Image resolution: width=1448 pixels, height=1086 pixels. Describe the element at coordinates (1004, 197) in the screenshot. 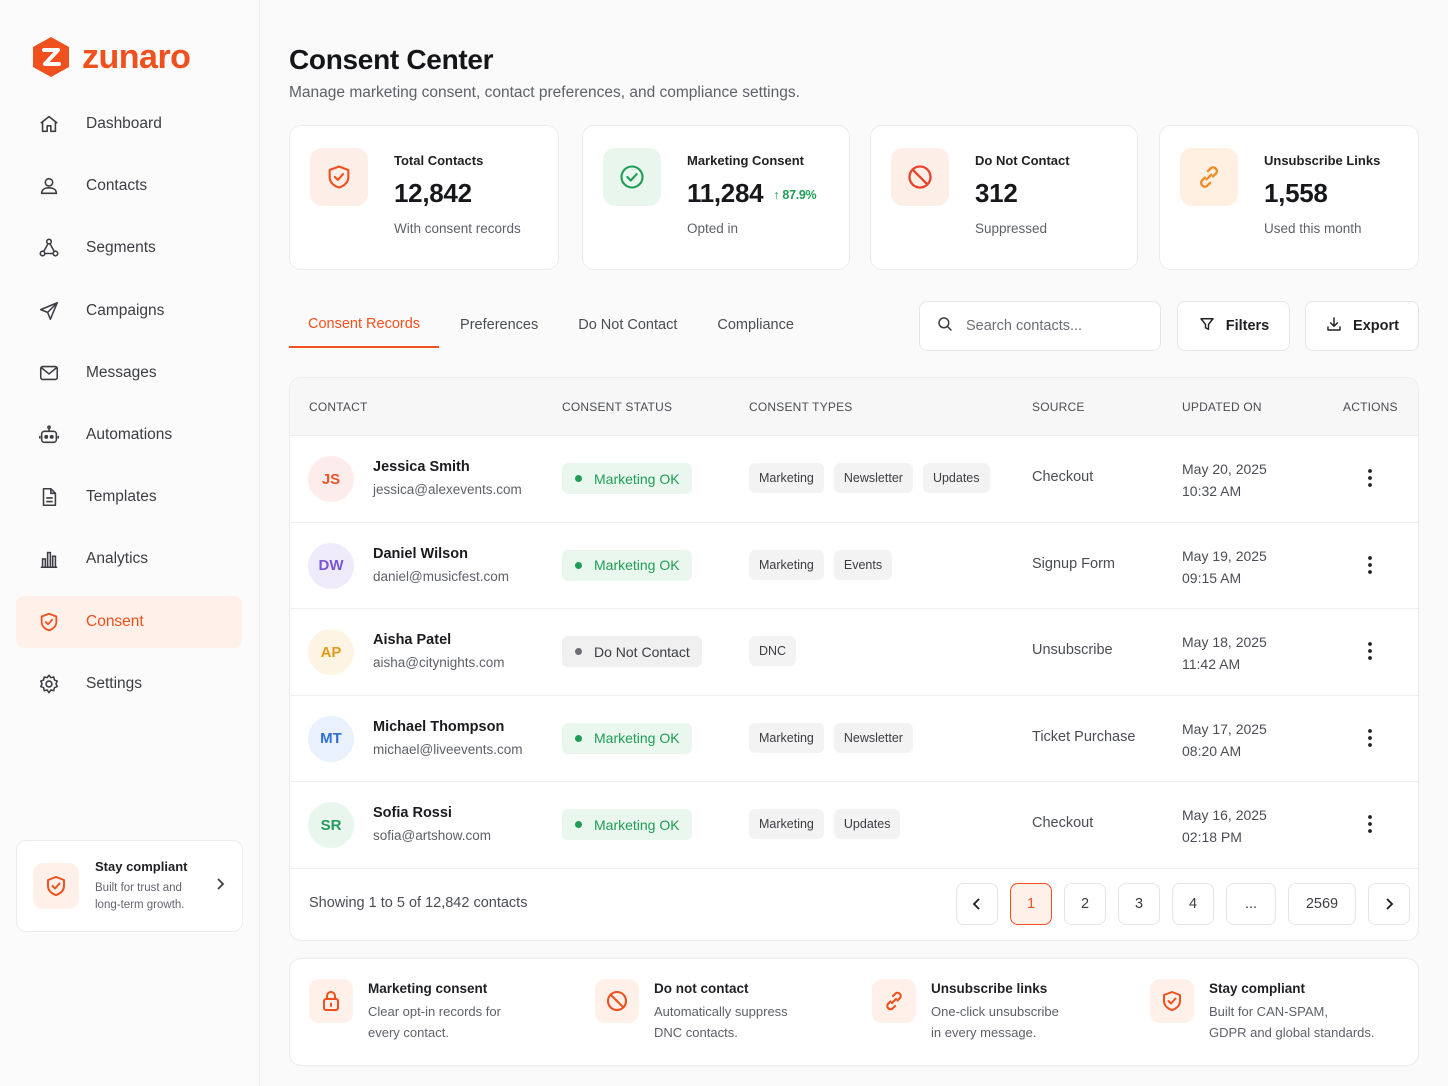

I see `stat-card-do-not-contact: Do Not Contact 312 Suppressed` at that location.